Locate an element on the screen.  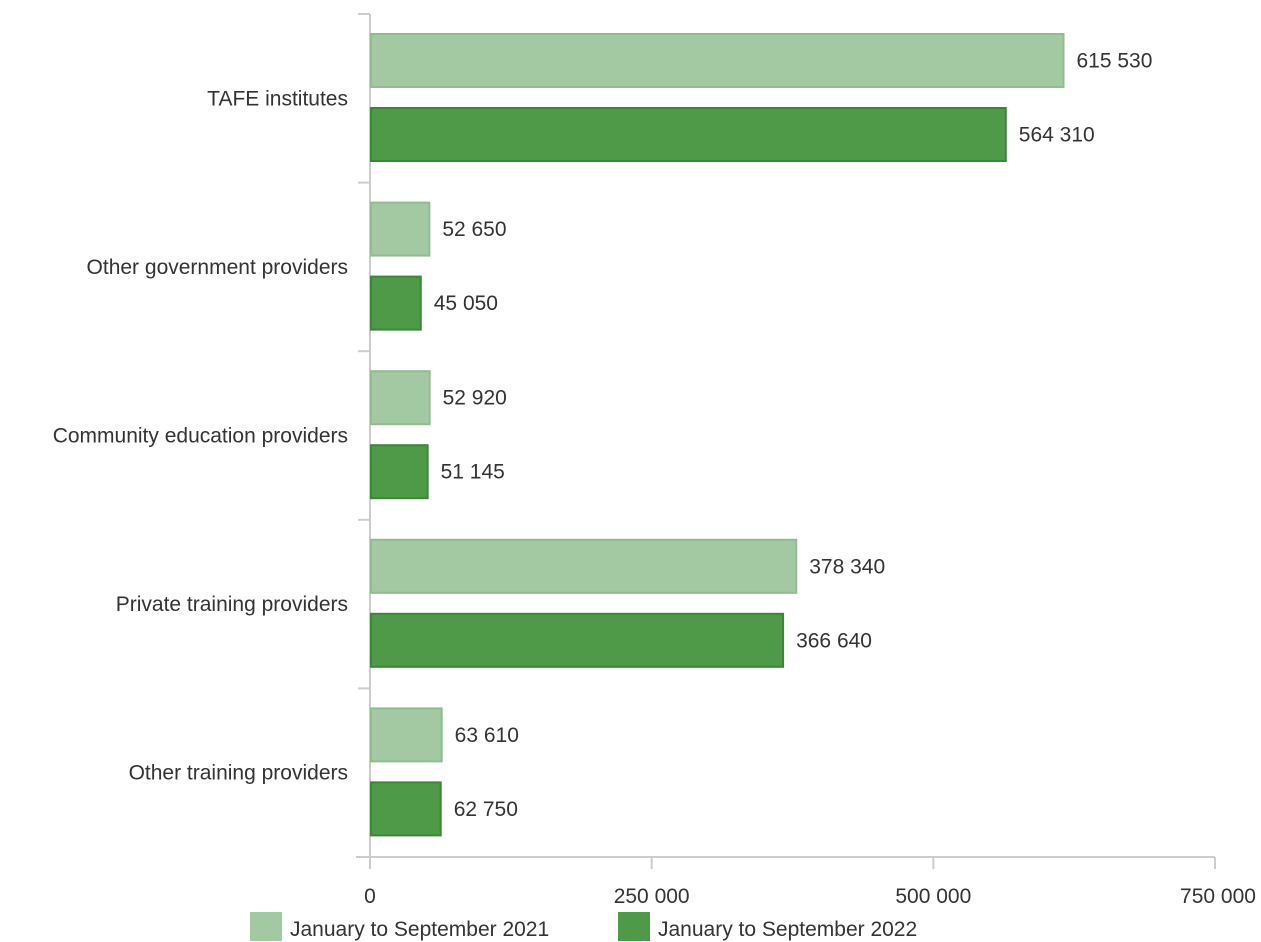
category-label: Other training providers is located at coordinates (238, 773).